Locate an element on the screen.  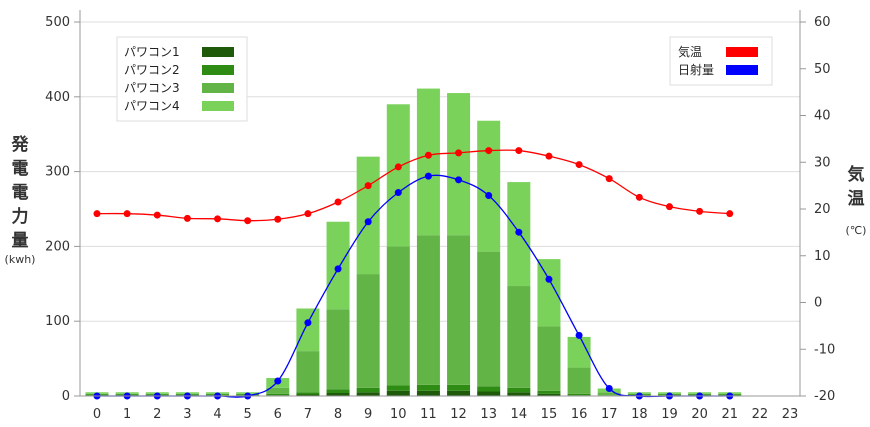
legend-item-label: パワコン3 is located at coordinates (152, 88).